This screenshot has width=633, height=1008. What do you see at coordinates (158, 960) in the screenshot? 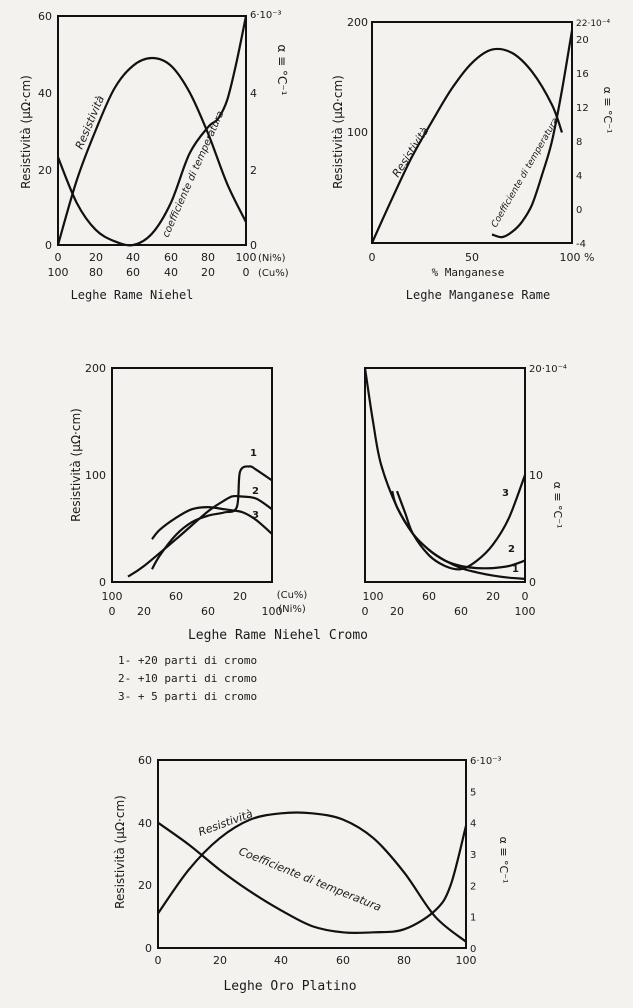
I see `aupt-xtick-0: 0` at bounding box center [158, 960].